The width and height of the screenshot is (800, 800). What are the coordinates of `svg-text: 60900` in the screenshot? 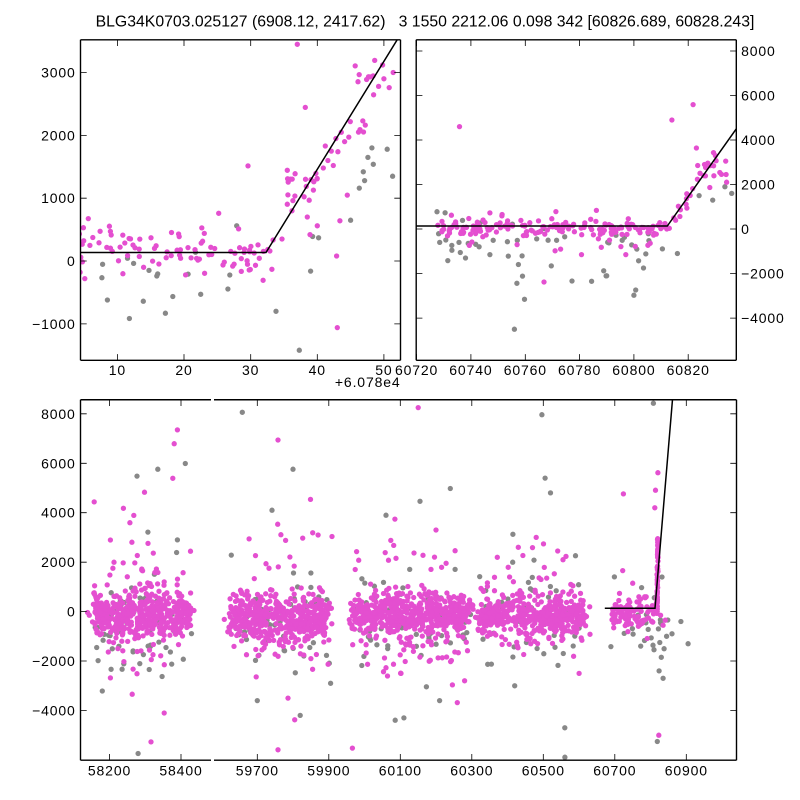 It's located at (686, 770).